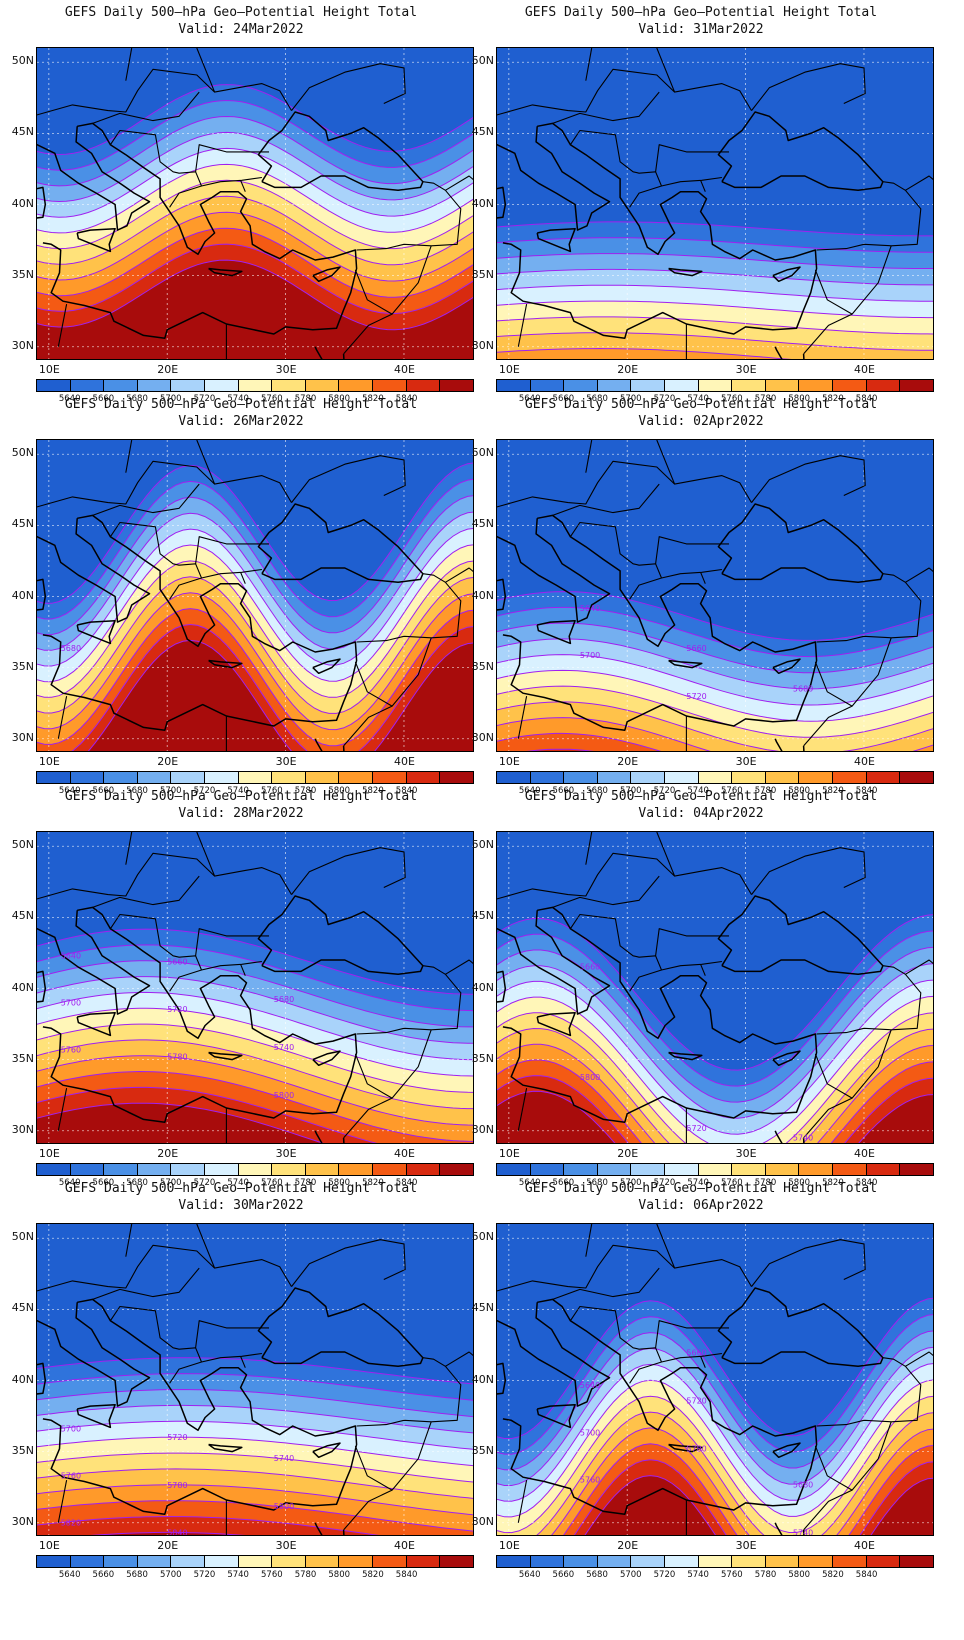 The image size is (964, 1640). Describe the element at coordinates (696, 696) in the screenshot. I see `contour-label: 5720` at that location.